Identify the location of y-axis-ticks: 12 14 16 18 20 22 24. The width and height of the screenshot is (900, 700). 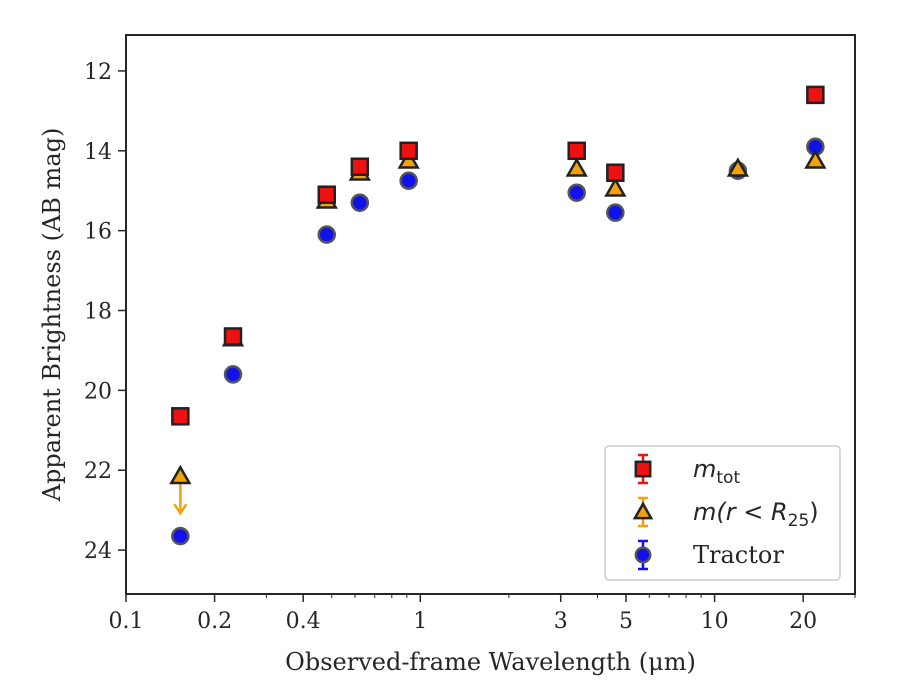
(105, 312).